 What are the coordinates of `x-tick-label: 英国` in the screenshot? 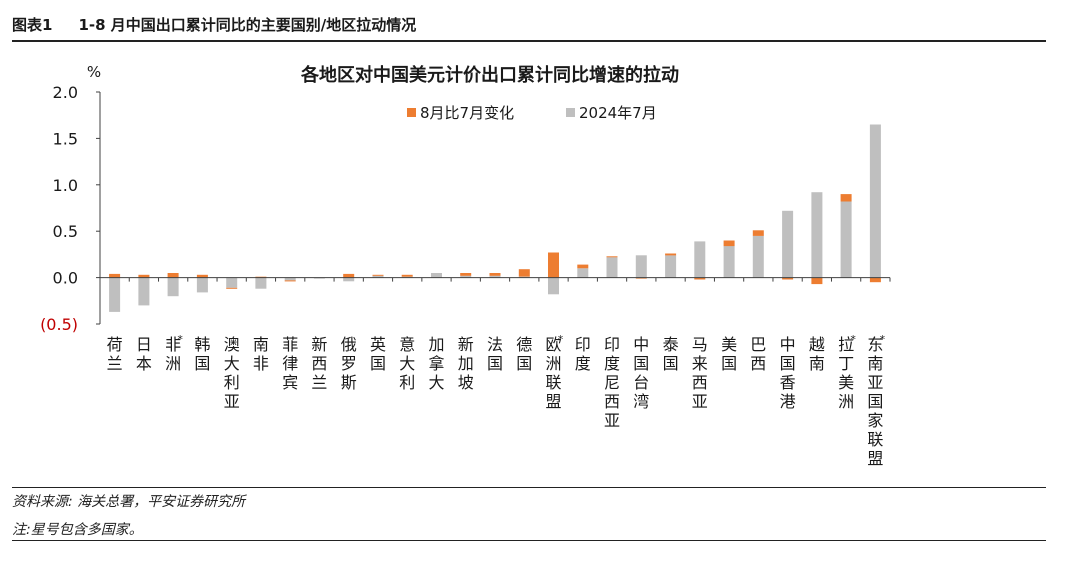 It's located at (378, 354).